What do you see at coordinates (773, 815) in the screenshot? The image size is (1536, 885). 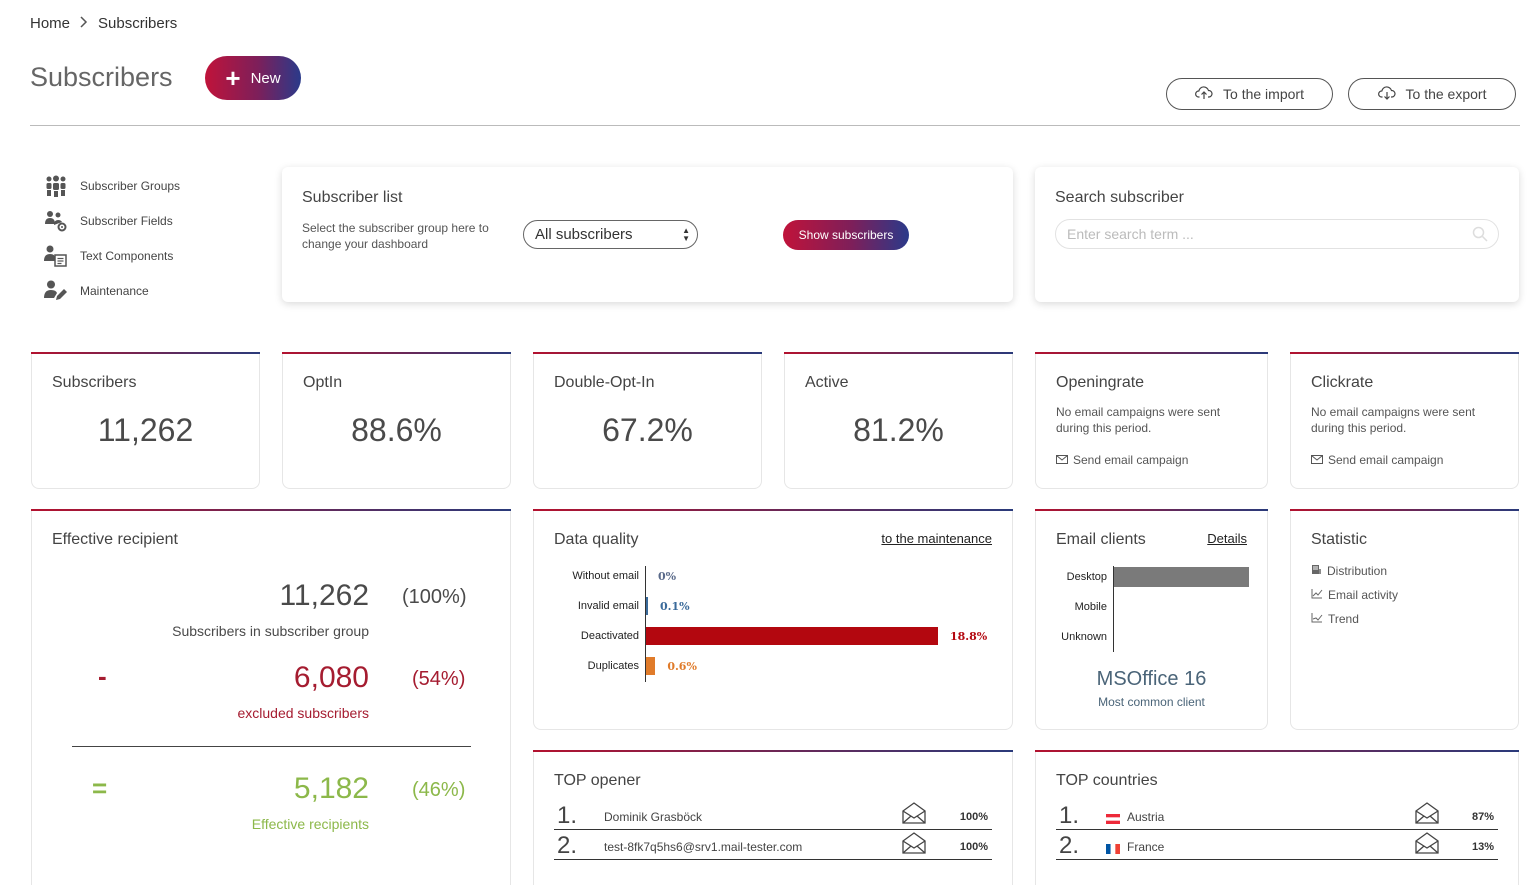 I see `top-opener-row: 1. Dominik Grasböck 100%` at bounding box center [773, 815].